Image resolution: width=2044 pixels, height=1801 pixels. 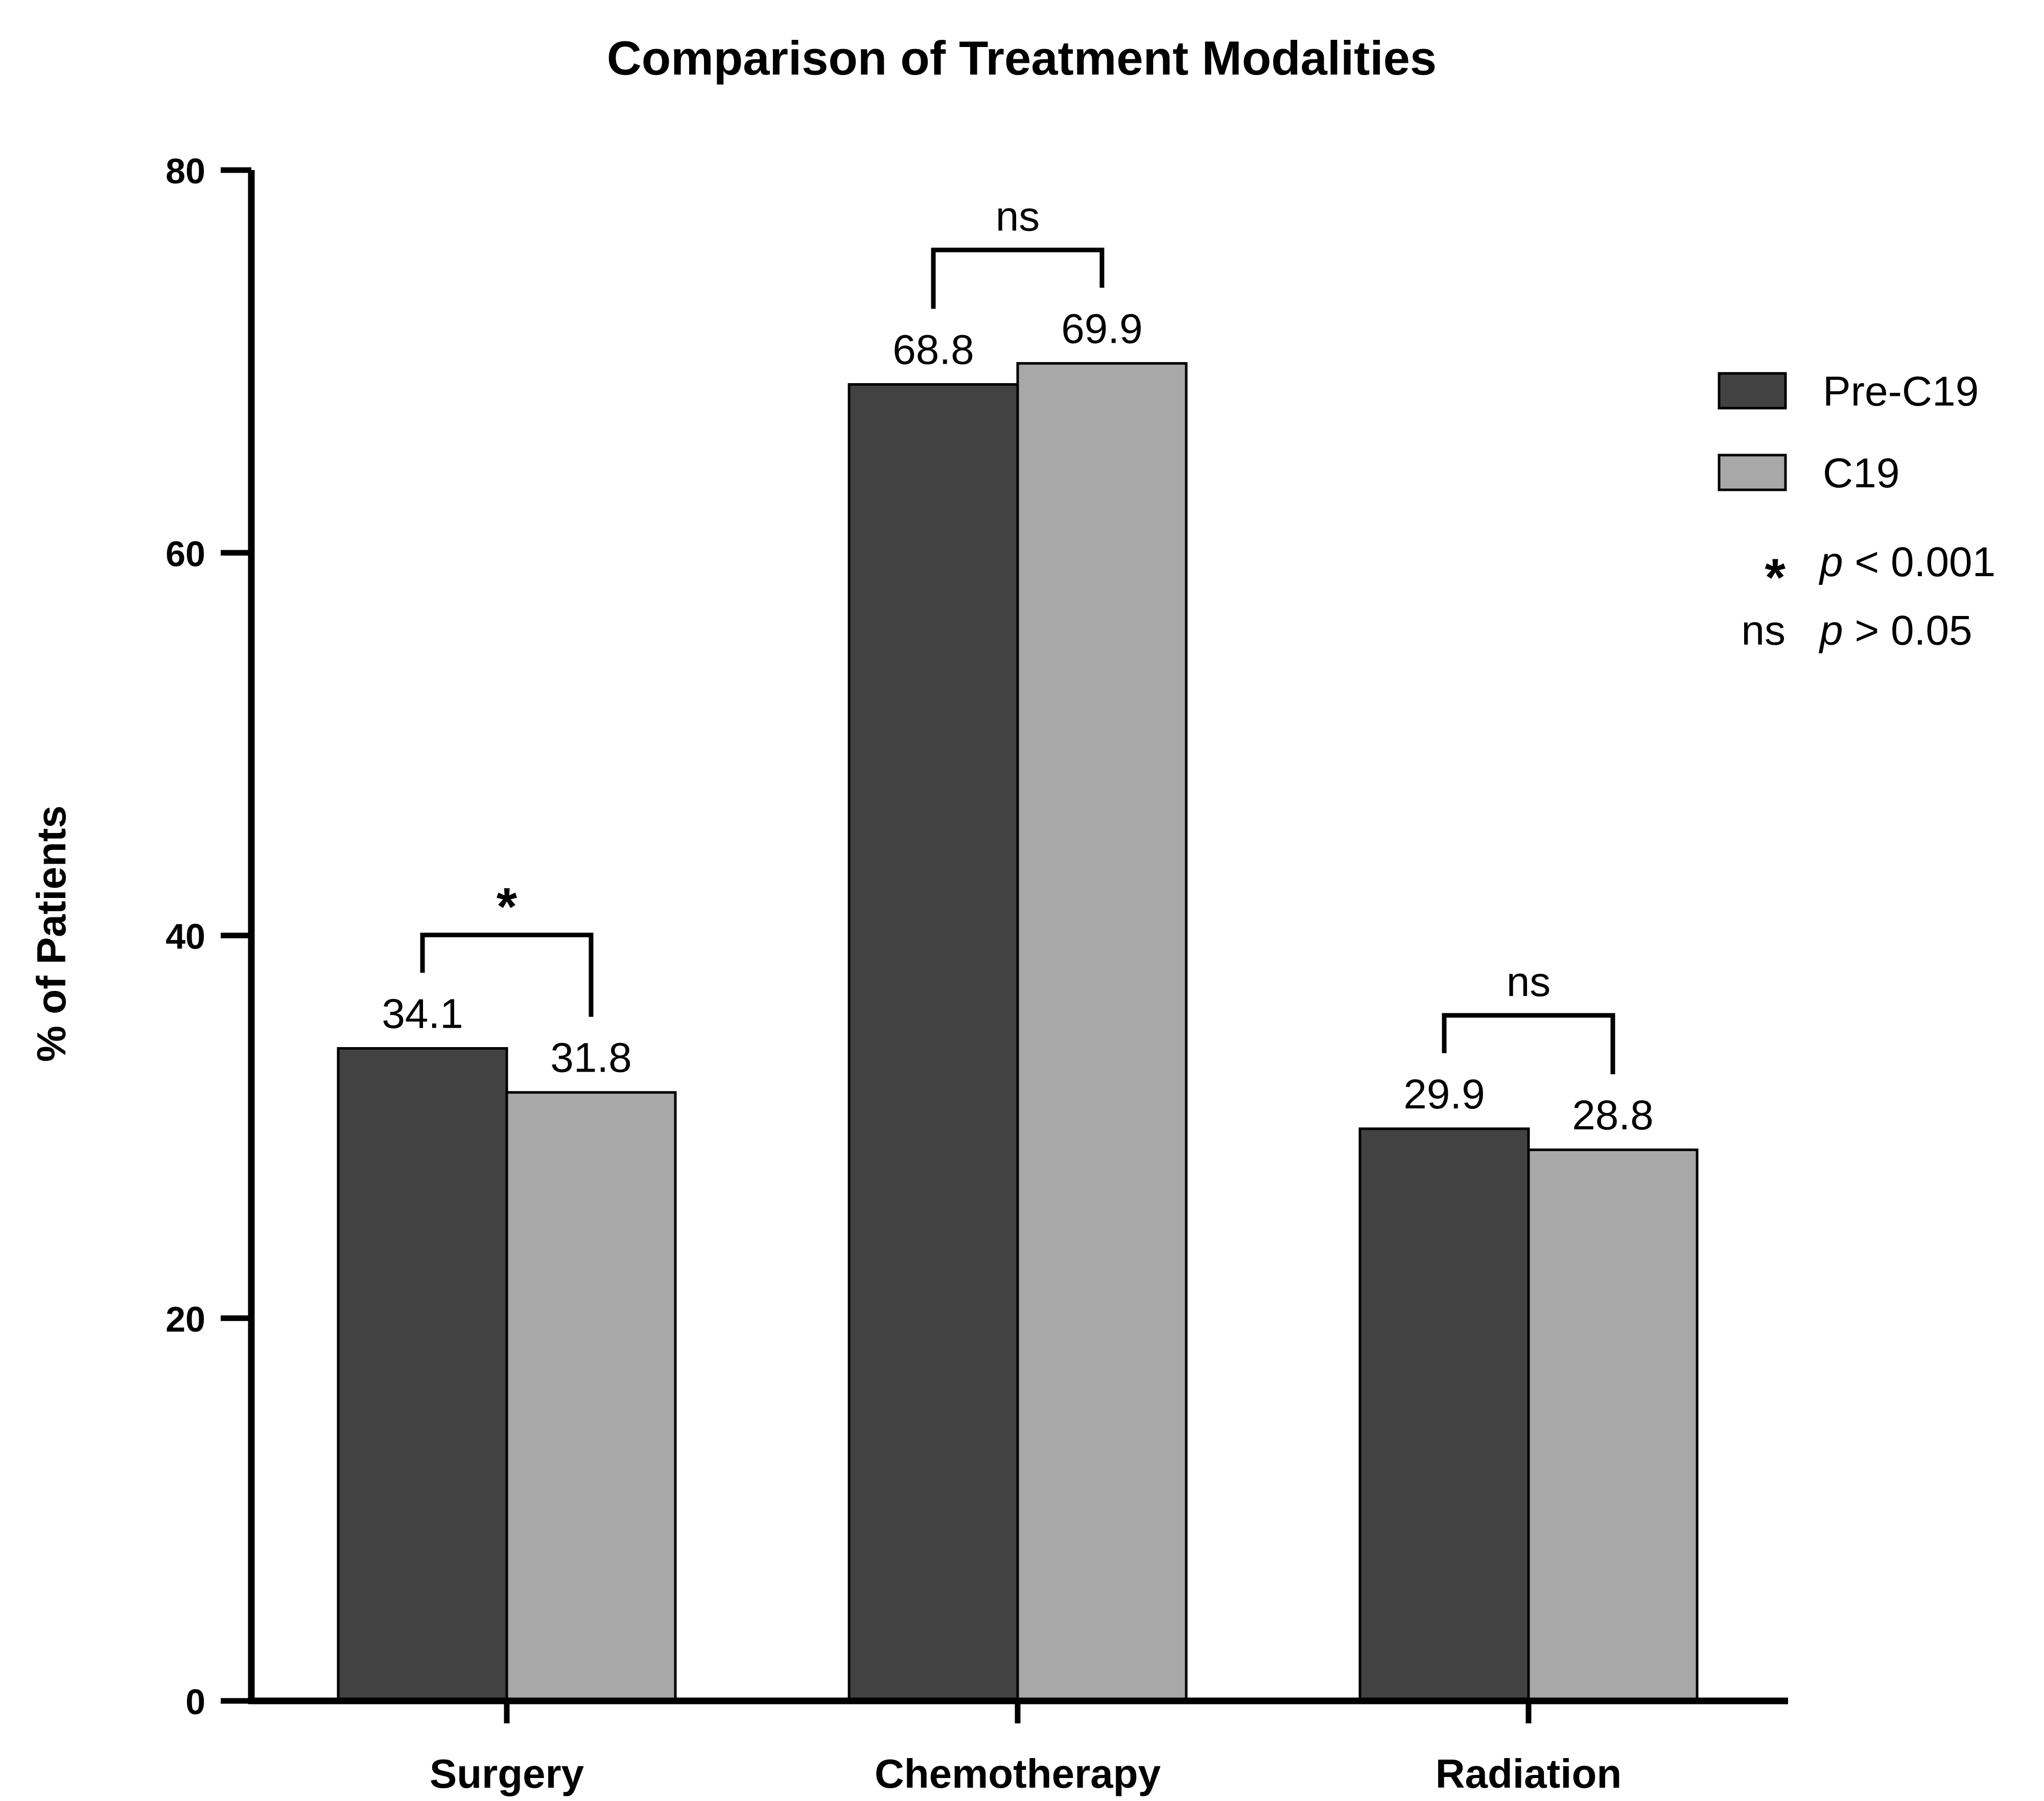 What do you see at coordinates (508, 908) in the screenshot?
I see `significance-marker-surgery: *` at bounding box center [508, 908].